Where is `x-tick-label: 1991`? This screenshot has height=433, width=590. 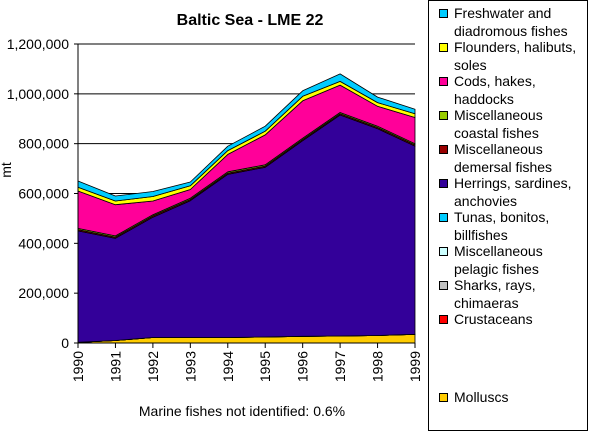 x-tick-label: 1991 is located at coordinates (115, 366).